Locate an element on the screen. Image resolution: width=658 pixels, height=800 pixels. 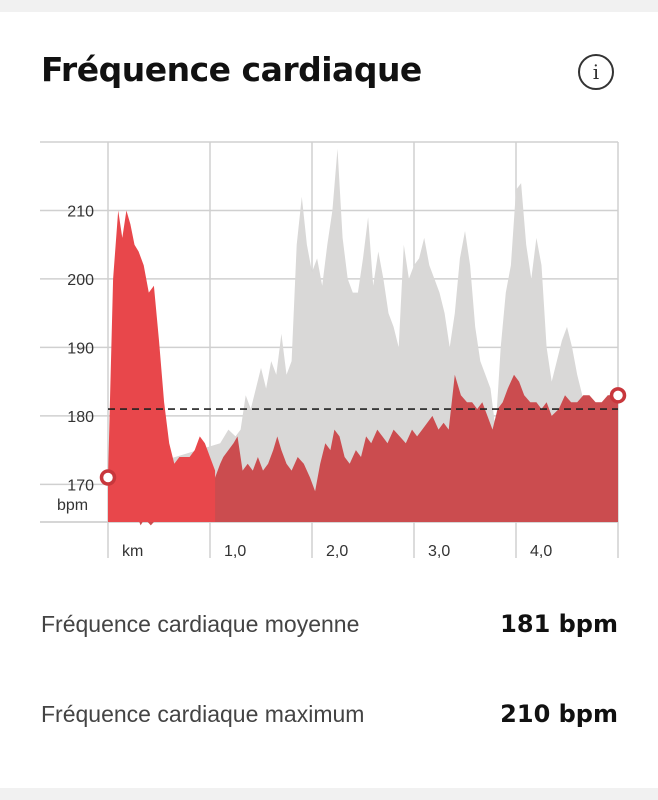
max-heart-rate-row: Fréquence cardiaque maximum 210 bpm is located at coordinates (329, 714).